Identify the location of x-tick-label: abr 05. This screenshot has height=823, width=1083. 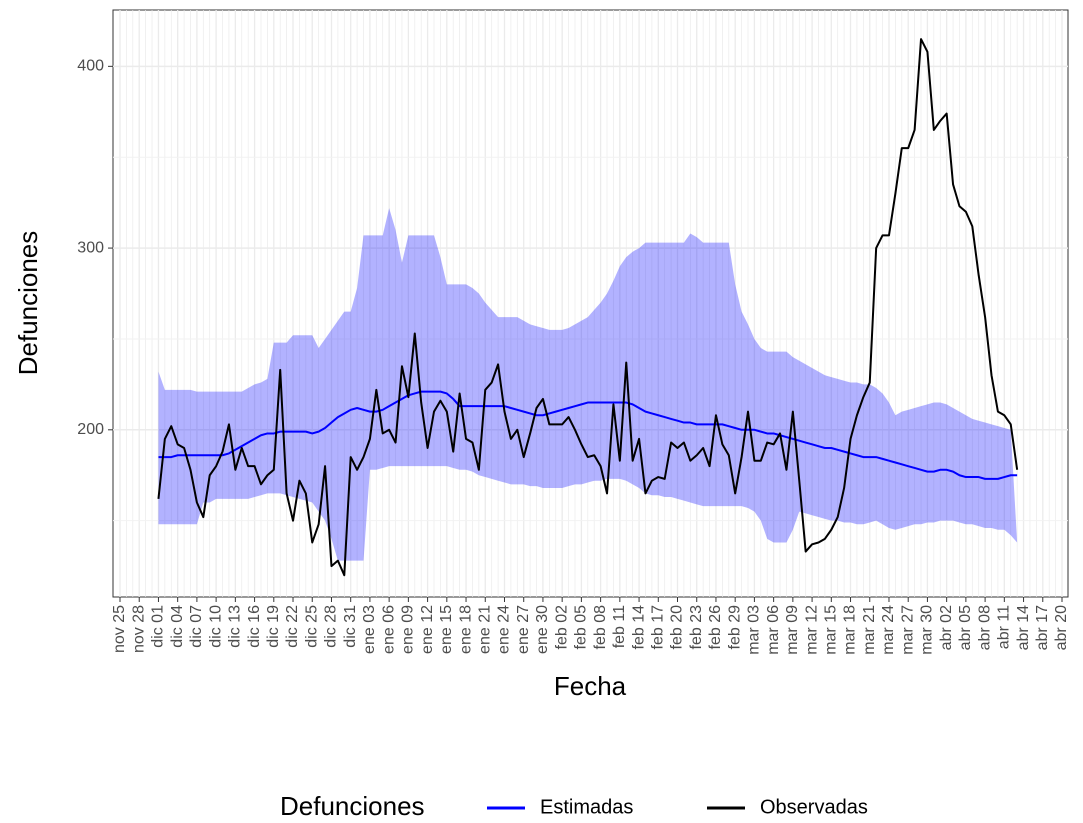
(965, 627).